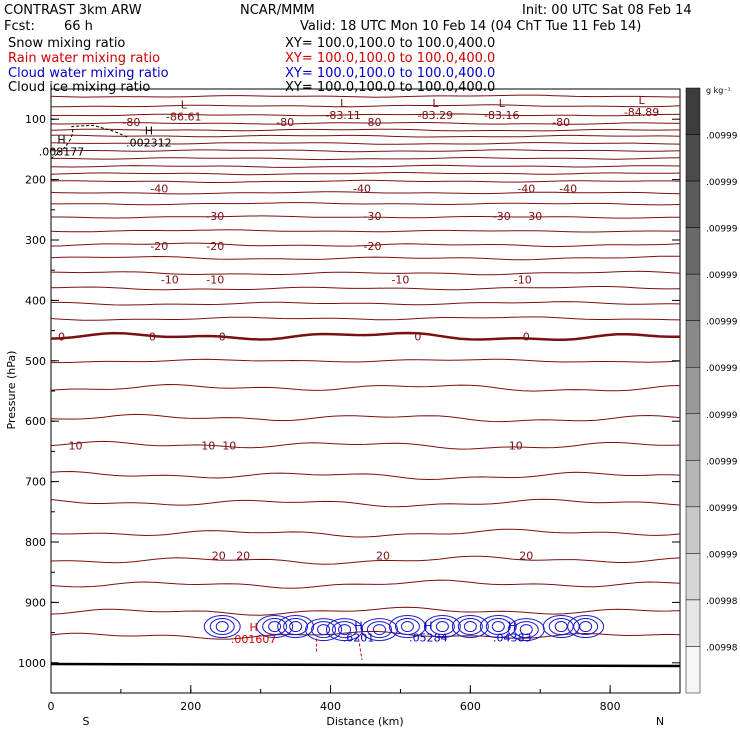  I want to click on y-tick-label: 800, so click(35, 542).